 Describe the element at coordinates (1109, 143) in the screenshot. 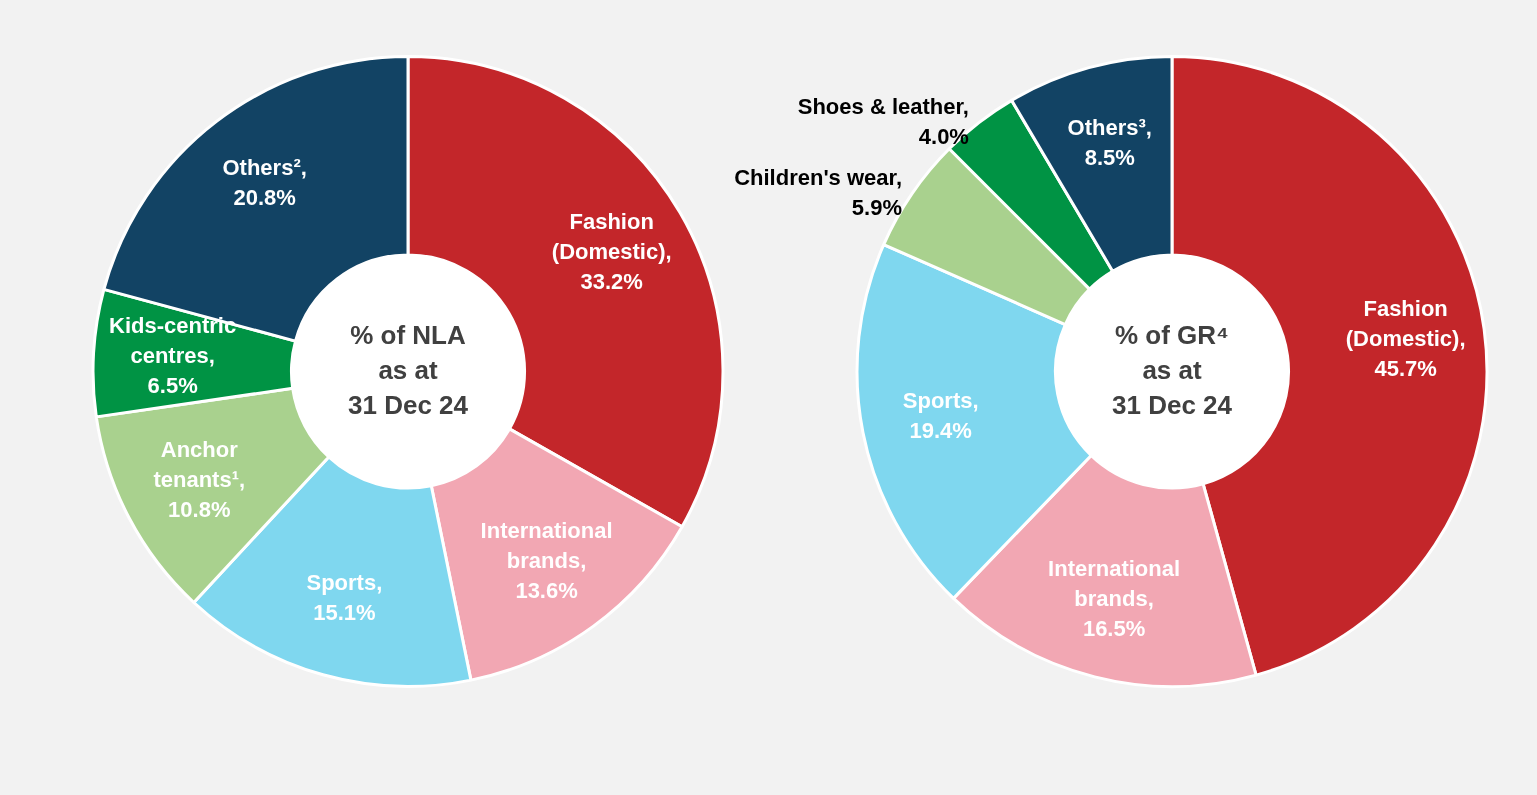

I see `slice-label: Others³, 8.5%` at that location.